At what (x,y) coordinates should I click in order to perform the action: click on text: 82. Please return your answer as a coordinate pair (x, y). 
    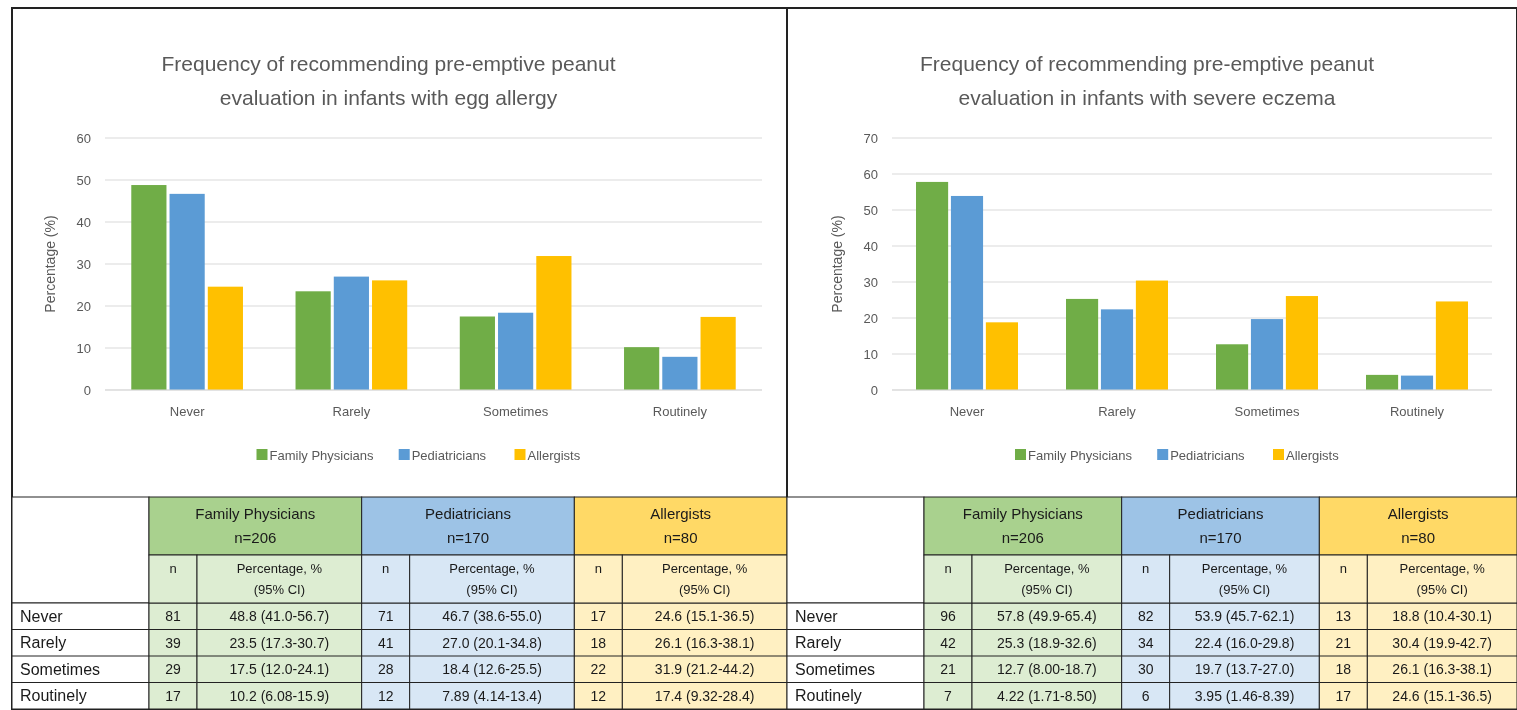
    Looking at the image, I should click on (1145, 616).